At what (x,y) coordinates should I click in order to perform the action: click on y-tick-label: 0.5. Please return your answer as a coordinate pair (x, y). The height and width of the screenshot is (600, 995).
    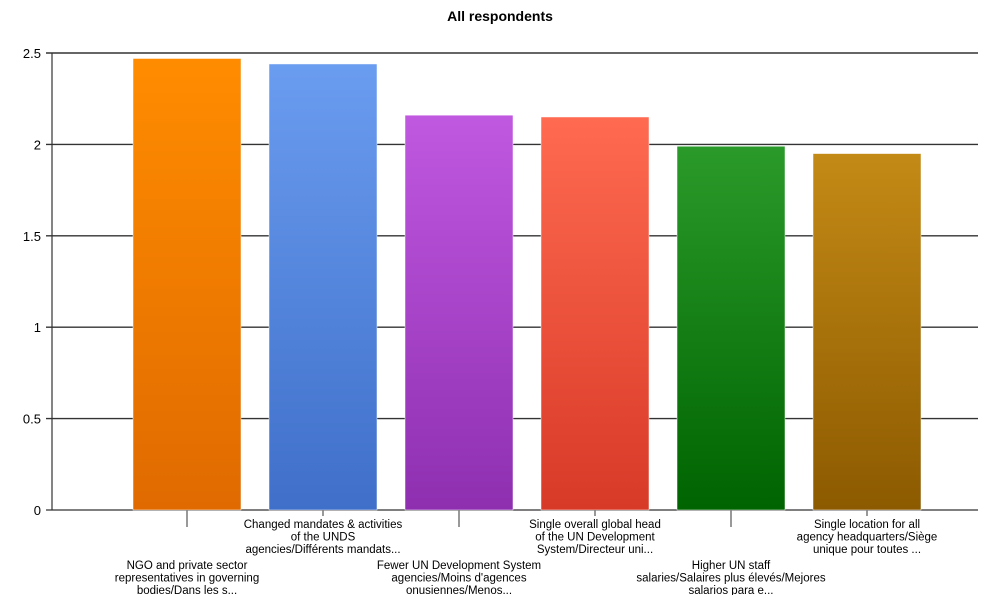
    Looking at the image, I should click on (32, 419).